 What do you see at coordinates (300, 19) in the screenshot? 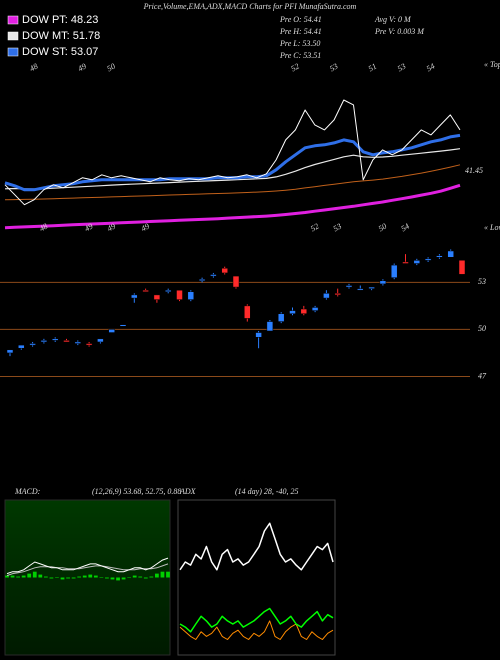
I see `annotation: Pre O: 54.41` at bounding box center [300, 19].